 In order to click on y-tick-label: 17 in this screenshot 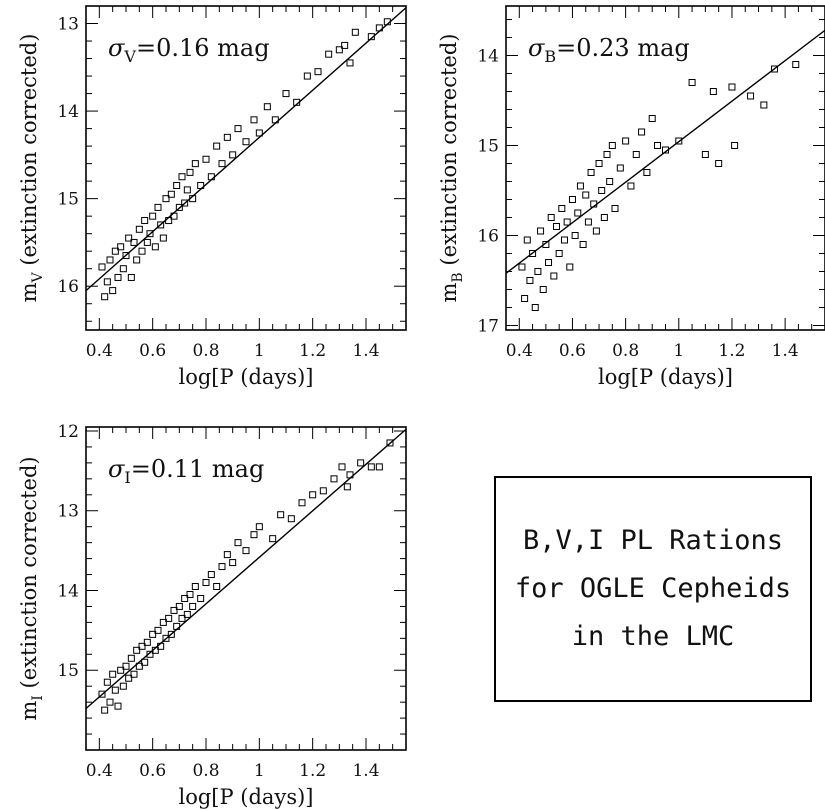, I will do `click(488, 327)`.